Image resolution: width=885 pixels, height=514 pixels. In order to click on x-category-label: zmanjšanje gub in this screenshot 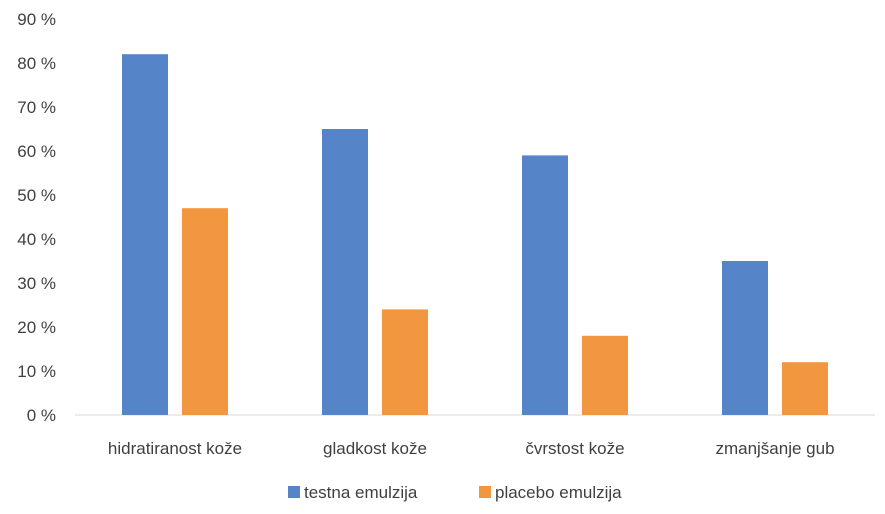, I will do `click(774, 448)`.